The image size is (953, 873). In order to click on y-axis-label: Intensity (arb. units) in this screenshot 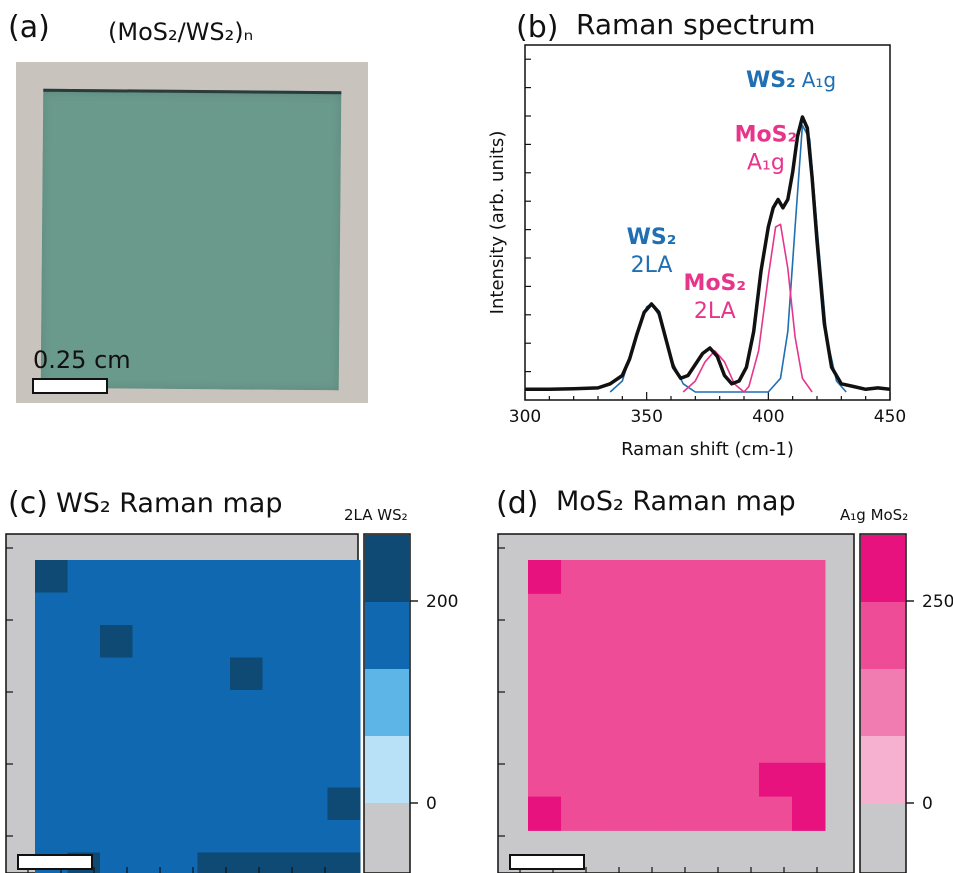, I will do `click(497, 223)`.